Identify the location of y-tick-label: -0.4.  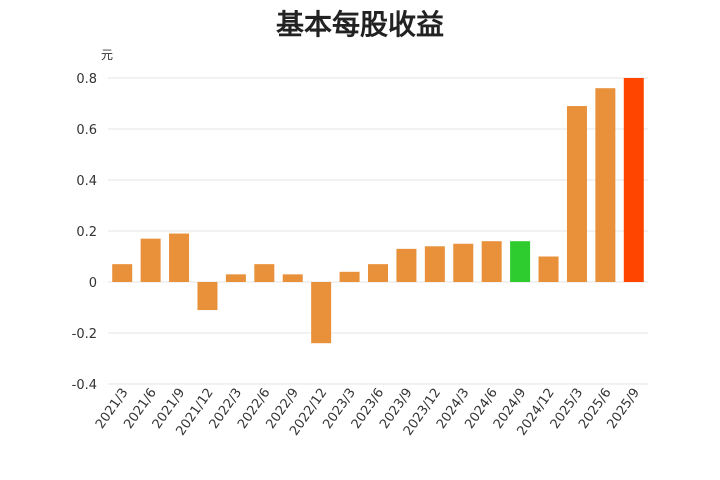
(84, 385).